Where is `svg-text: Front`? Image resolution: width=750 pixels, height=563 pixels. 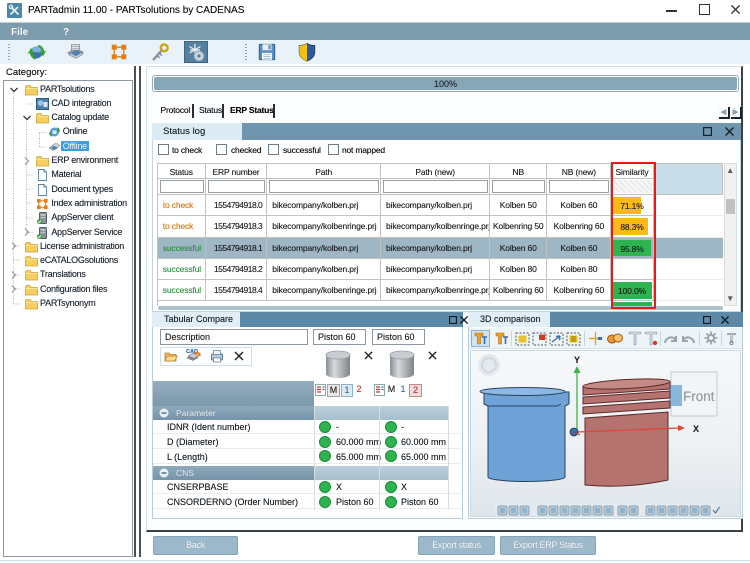
svg-text: Front is located at coordinates (699, 396).